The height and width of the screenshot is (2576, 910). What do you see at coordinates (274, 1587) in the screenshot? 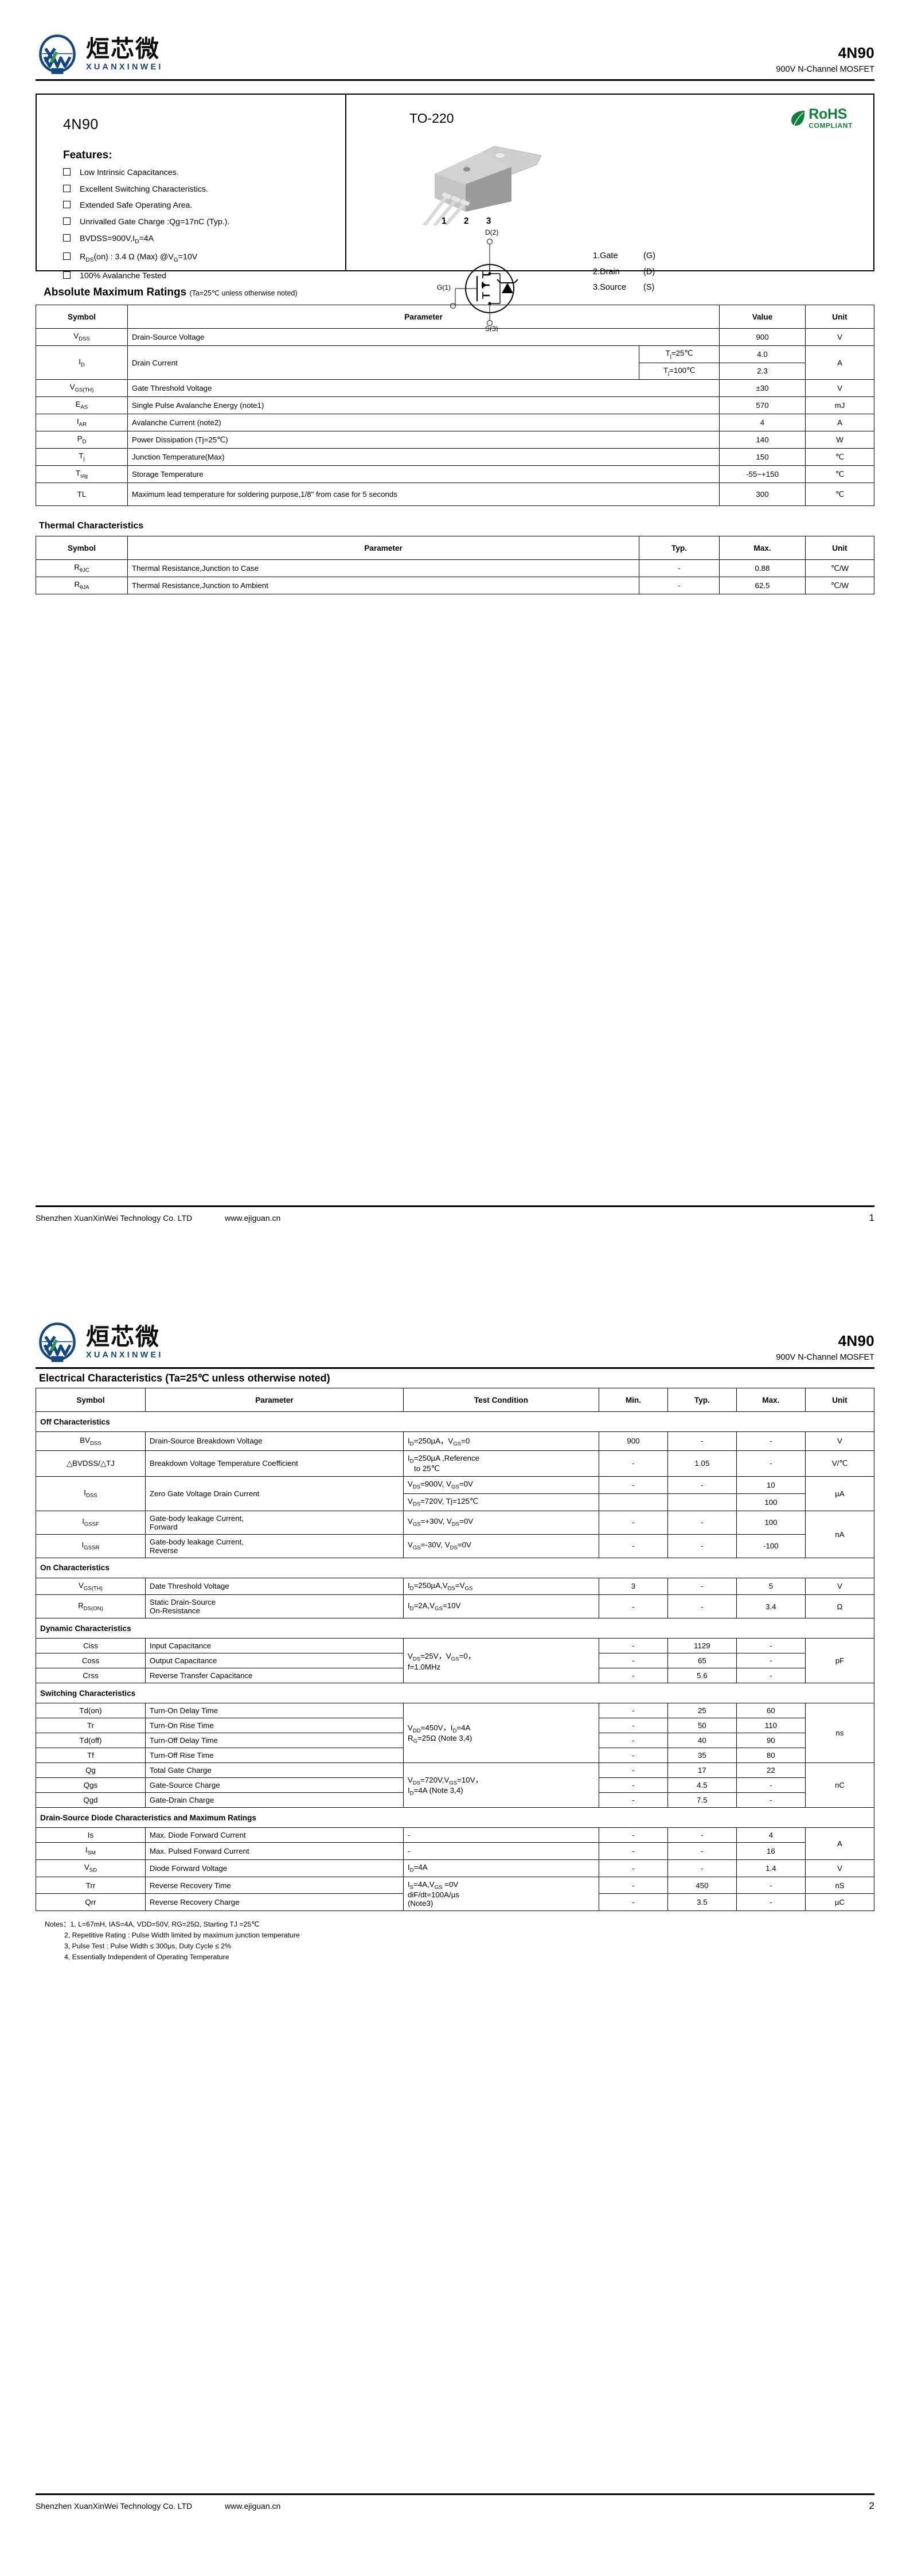
I see `cell-parameter: Date Threshold Voltage` at bounding box center [274, 1587].